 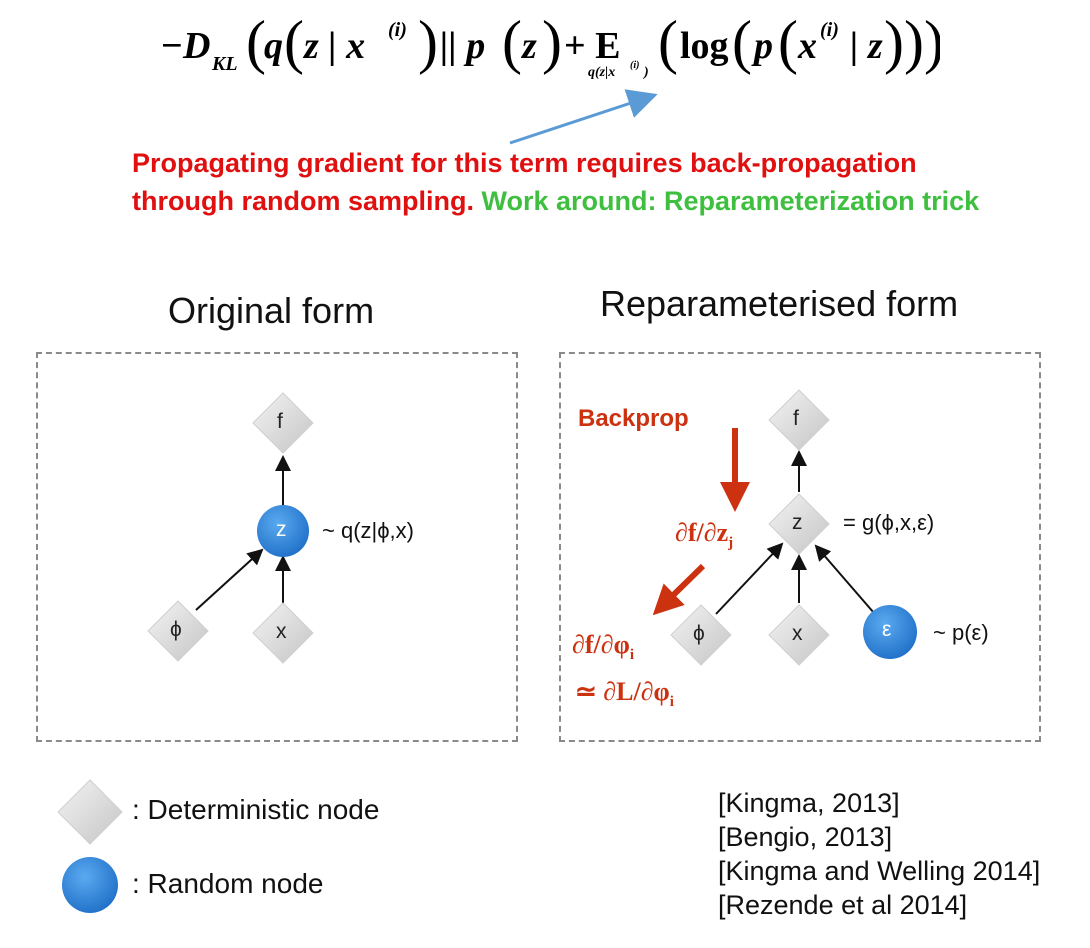 I want to click on formula-subscript: q(z|x, so click(x=601, y=72).